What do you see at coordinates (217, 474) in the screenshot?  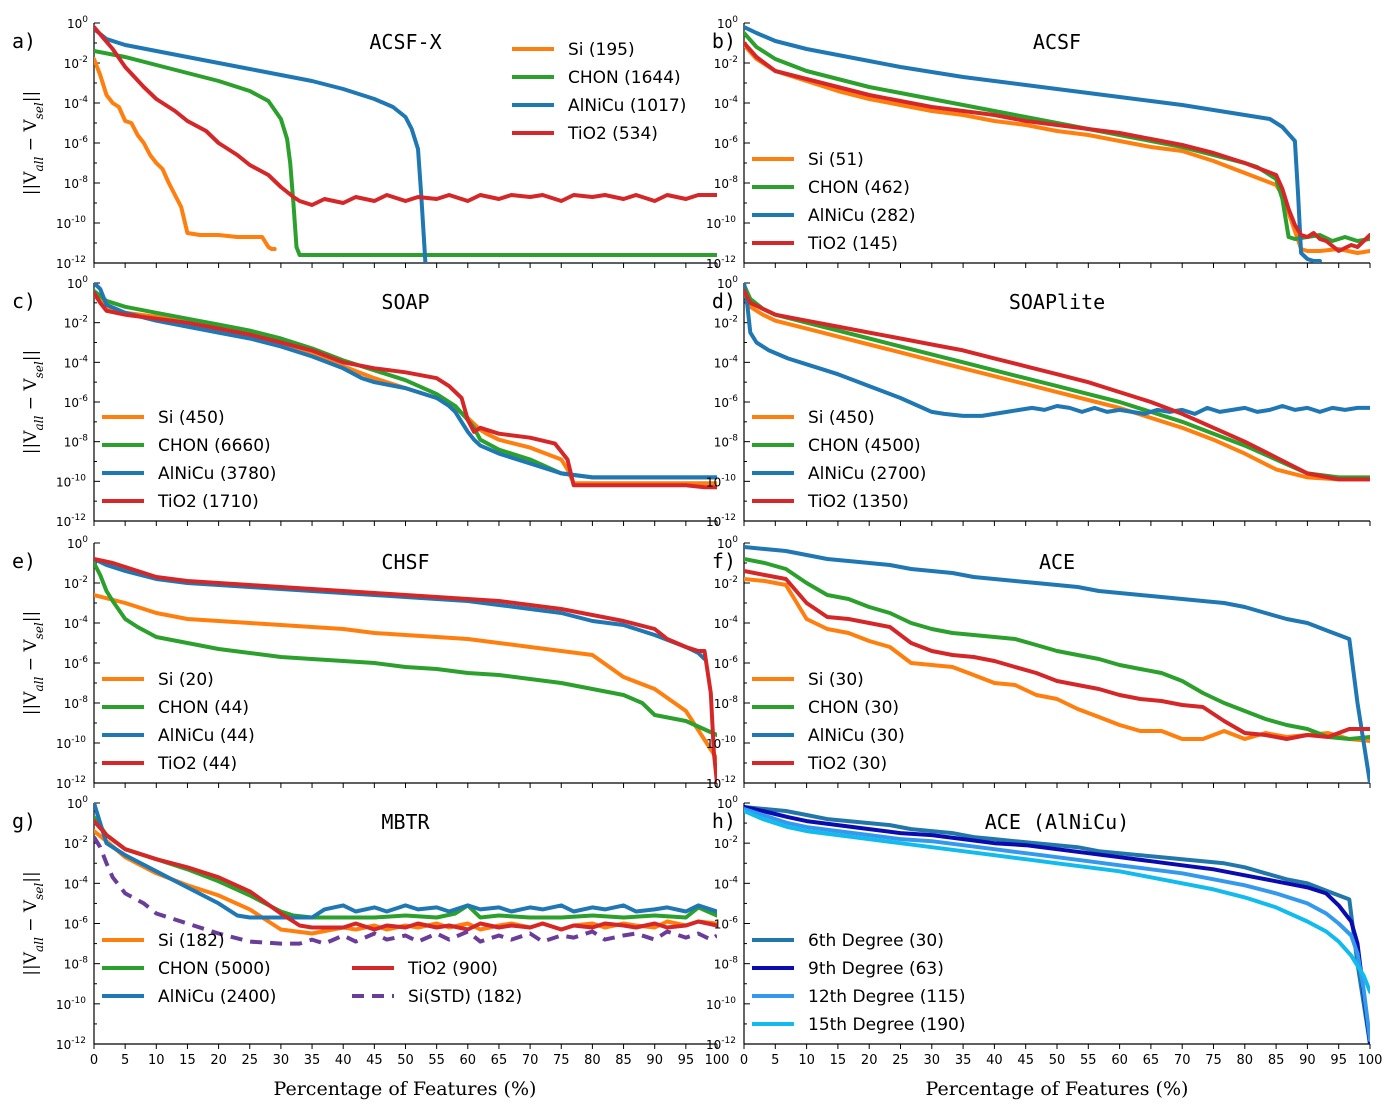 I see `legend-label: AlNiCu (3780)` at bounding box center [217, 474].